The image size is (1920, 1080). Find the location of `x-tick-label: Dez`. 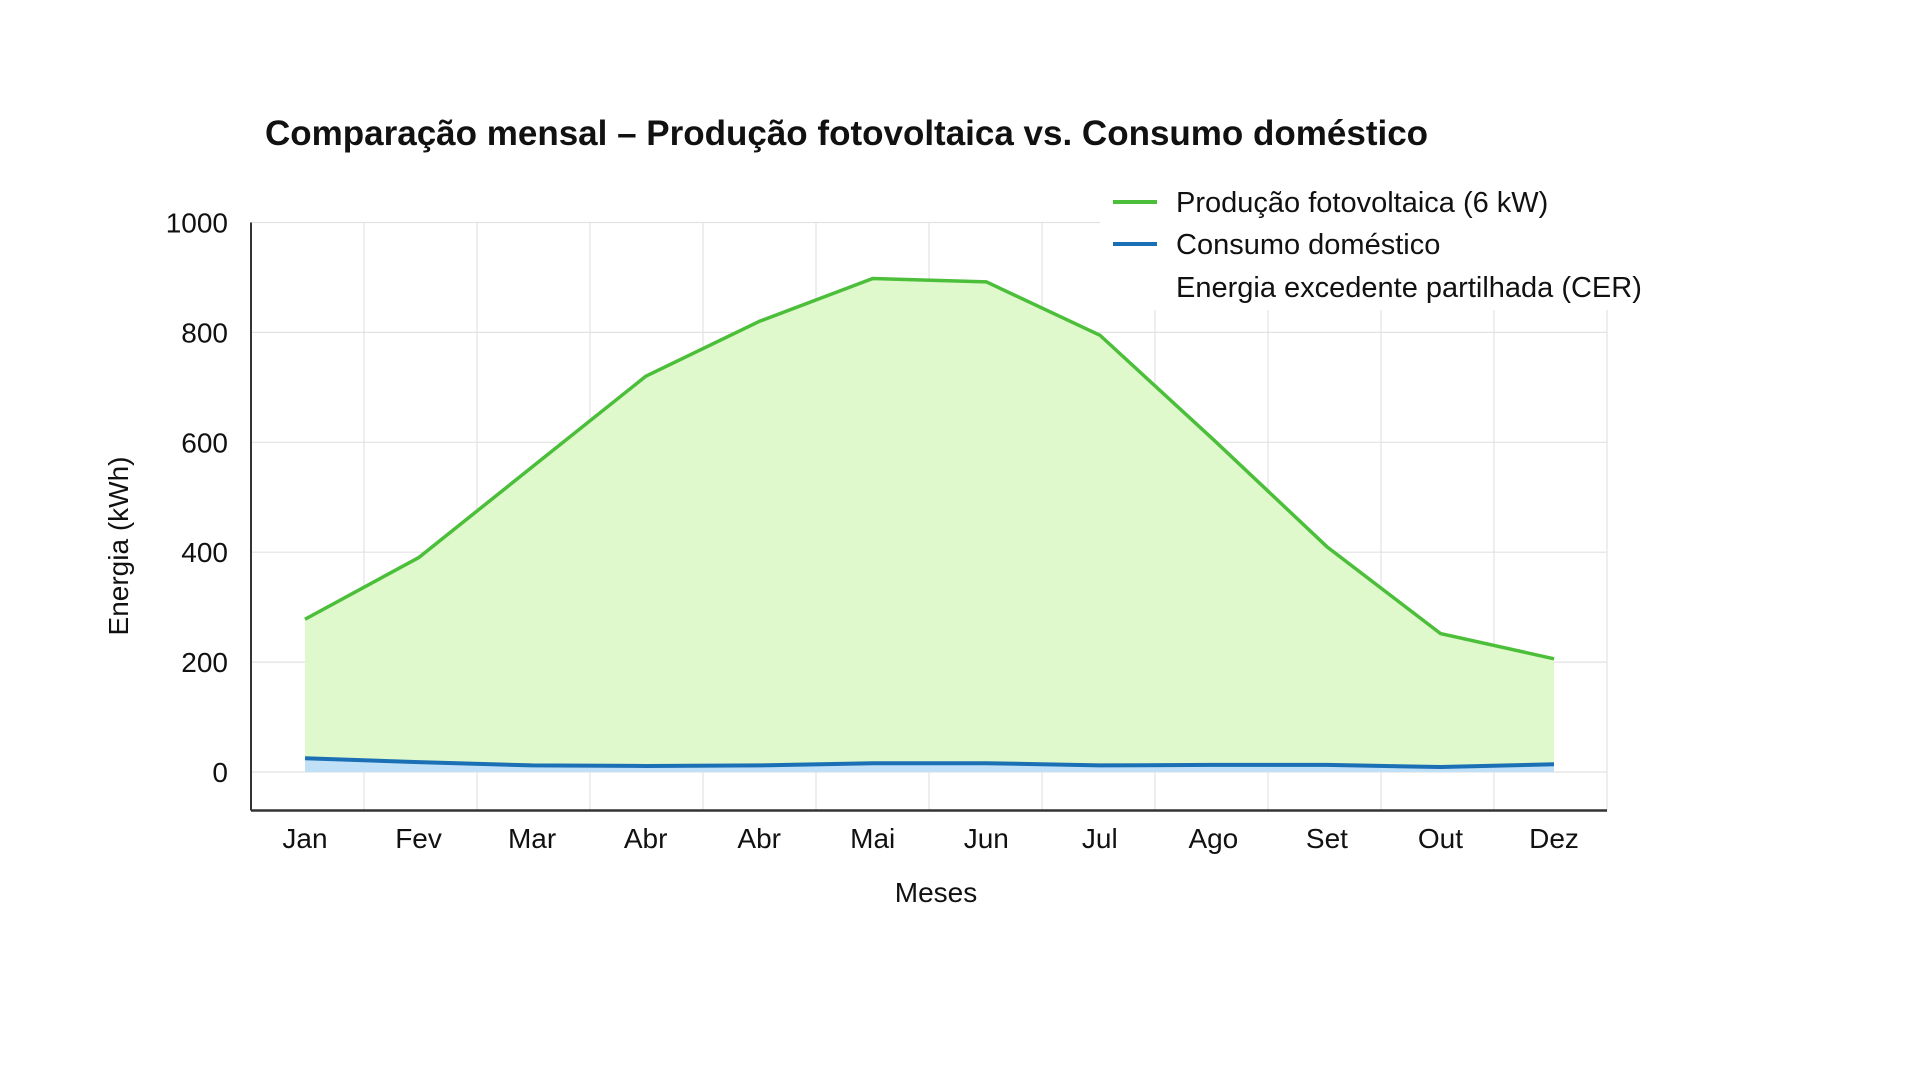

x-tick-label: Dez is located at coordinates (1554, 838).